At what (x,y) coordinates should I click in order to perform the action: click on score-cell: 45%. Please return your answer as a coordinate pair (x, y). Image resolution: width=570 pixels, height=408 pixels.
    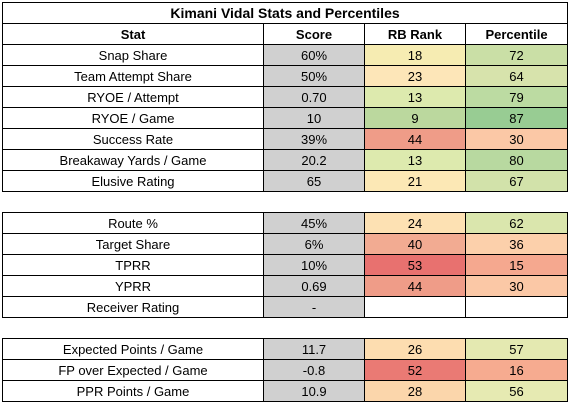
    Looking at the image, I should click on (314, 223).